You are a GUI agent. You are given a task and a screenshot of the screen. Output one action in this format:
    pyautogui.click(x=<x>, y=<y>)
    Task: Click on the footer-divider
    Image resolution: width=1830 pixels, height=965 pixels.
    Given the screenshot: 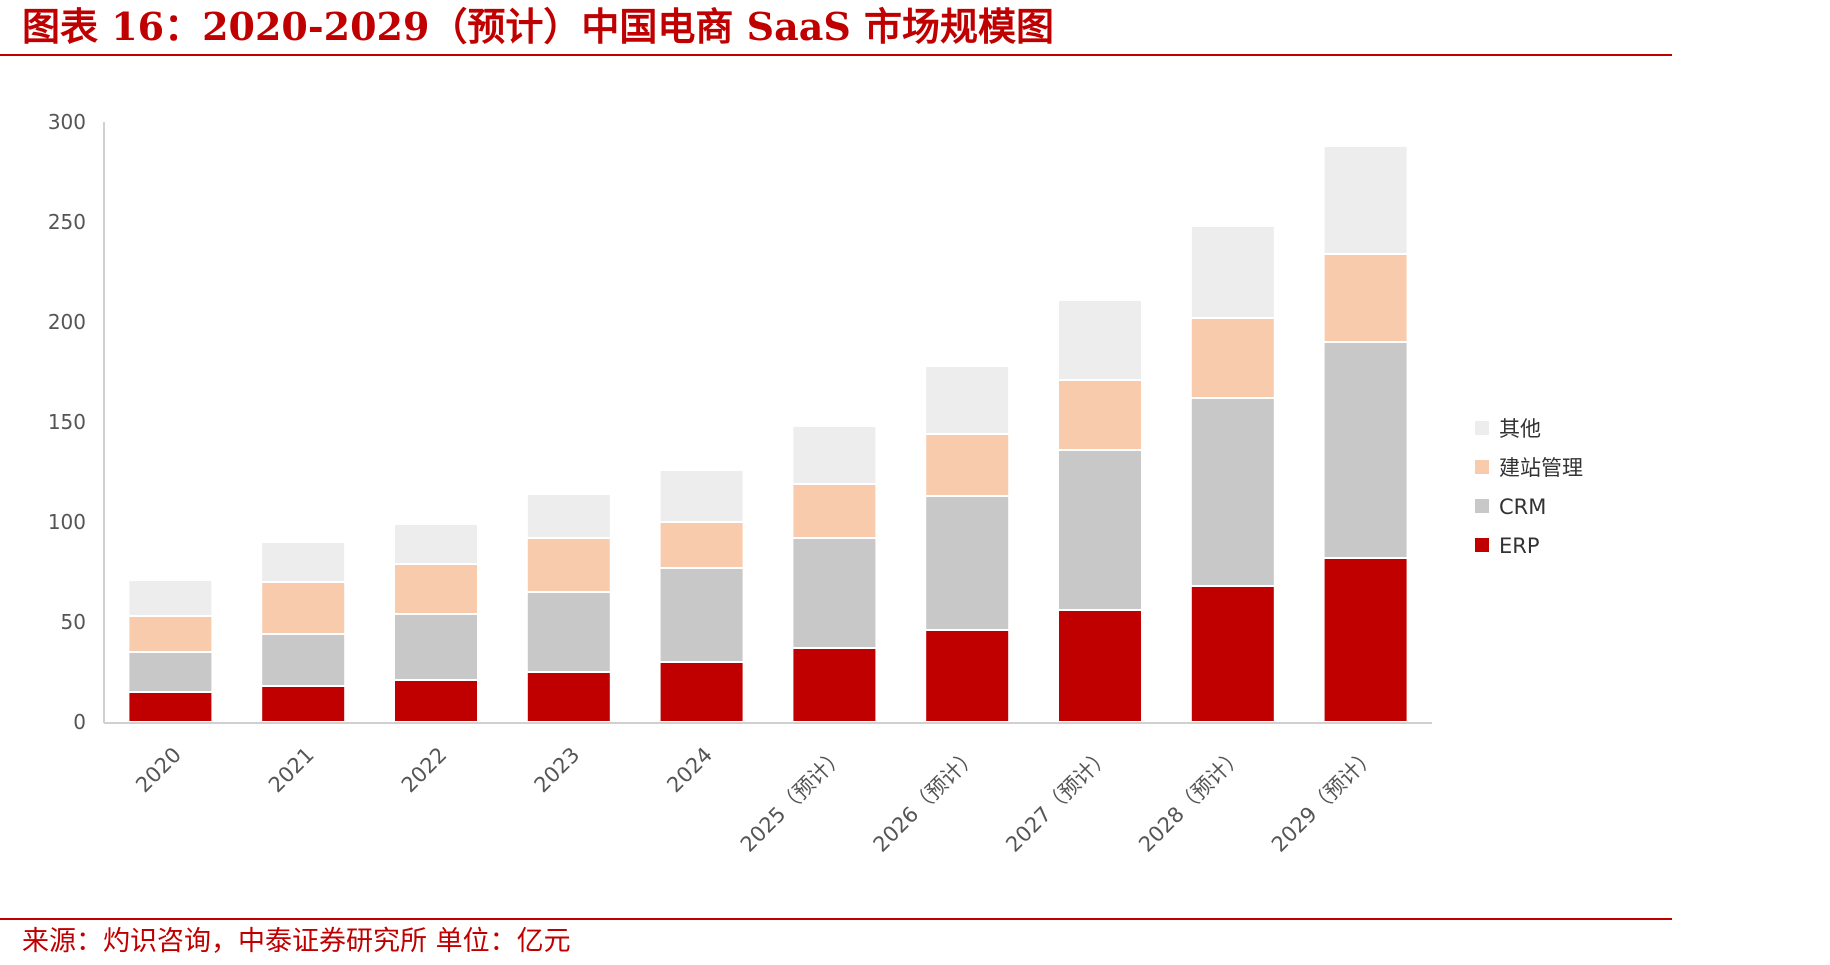 What is the action you would take?
    pyautogui.click(x=836, y=919)
    